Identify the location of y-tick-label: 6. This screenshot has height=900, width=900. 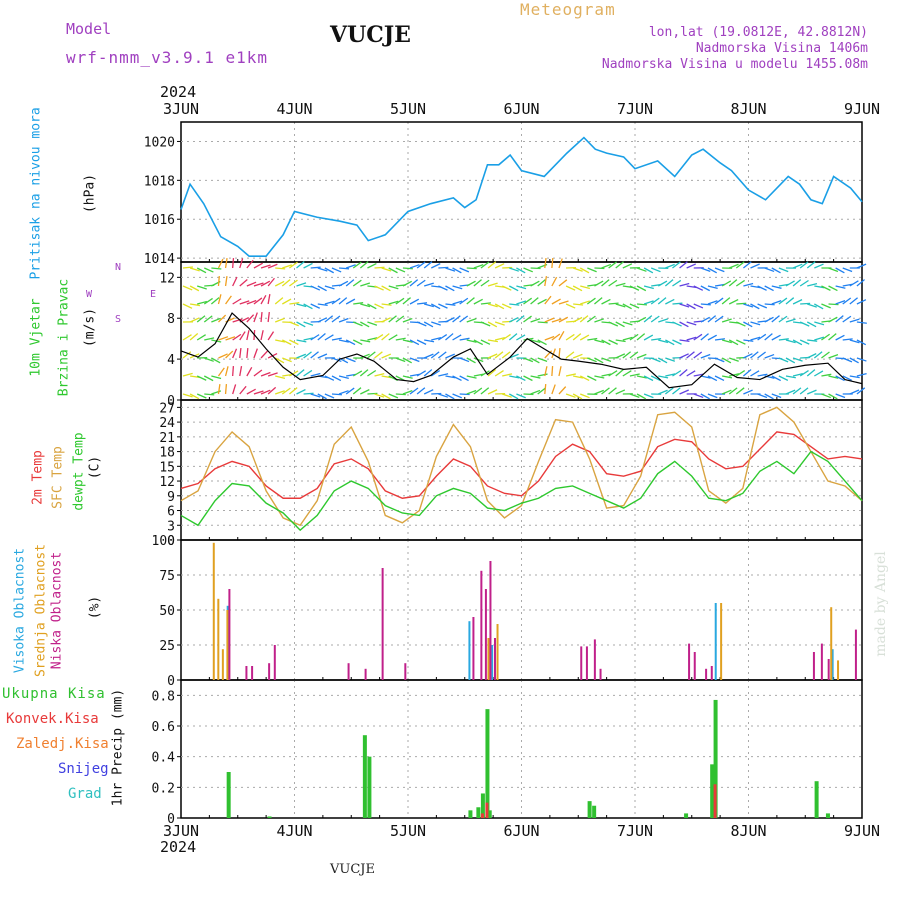
(171, 512).